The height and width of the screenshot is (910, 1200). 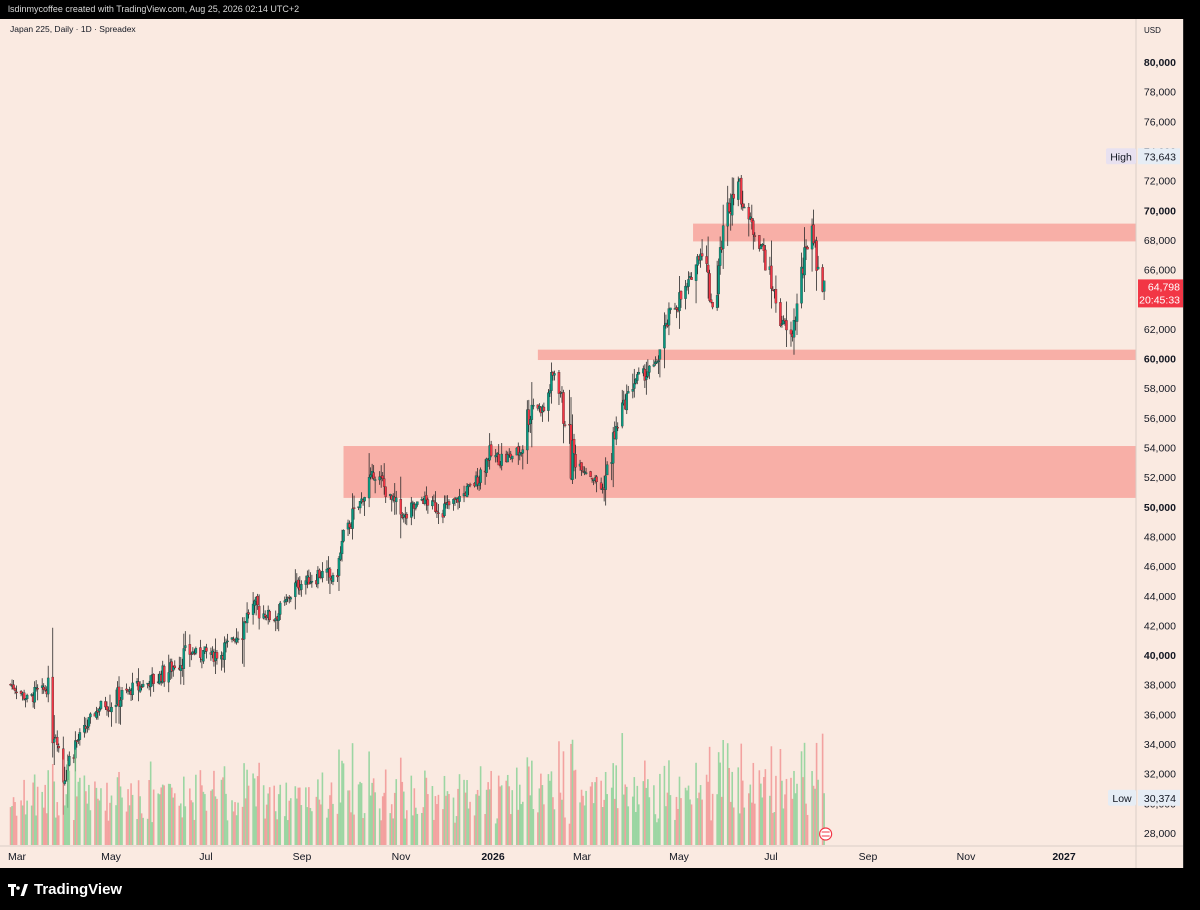 I want to click on y-tick-label: 76,000, so click(x=1160, y=122).